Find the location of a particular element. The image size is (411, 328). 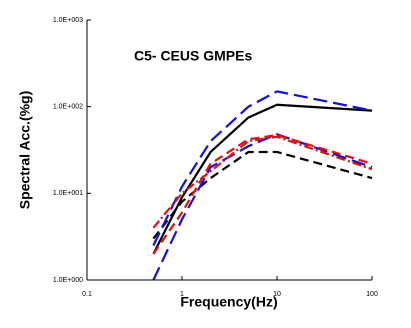

series-line is located at coordinates (262, 195).